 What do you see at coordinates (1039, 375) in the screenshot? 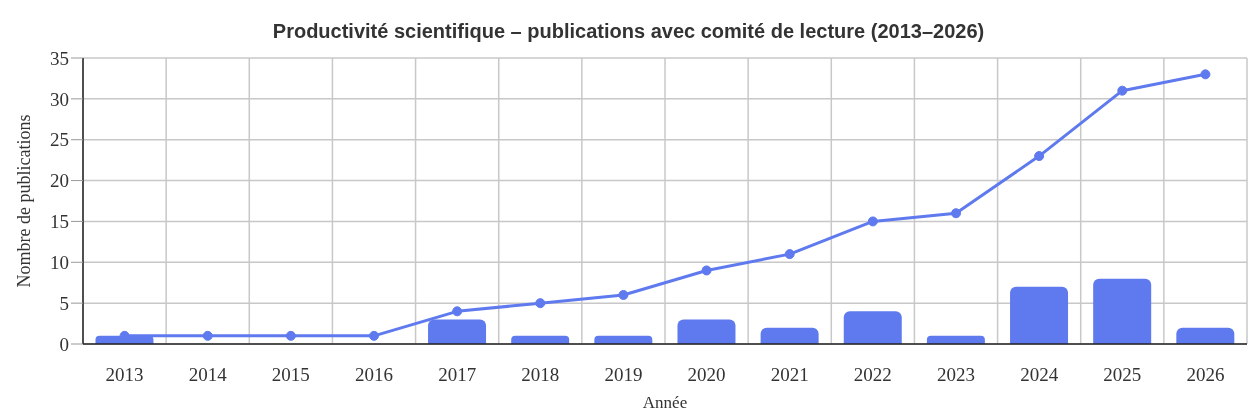
I see `x-tick-label: 2024` at bounding box center [1039, 375].